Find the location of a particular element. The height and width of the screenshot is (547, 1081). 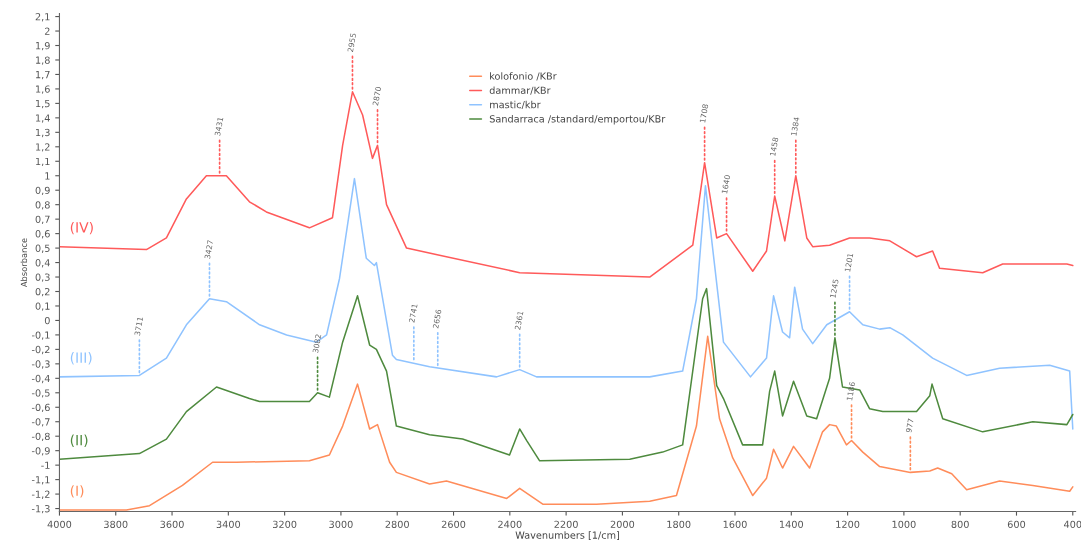

x-tick-label: 3600 is located at coordinates (172, 524).